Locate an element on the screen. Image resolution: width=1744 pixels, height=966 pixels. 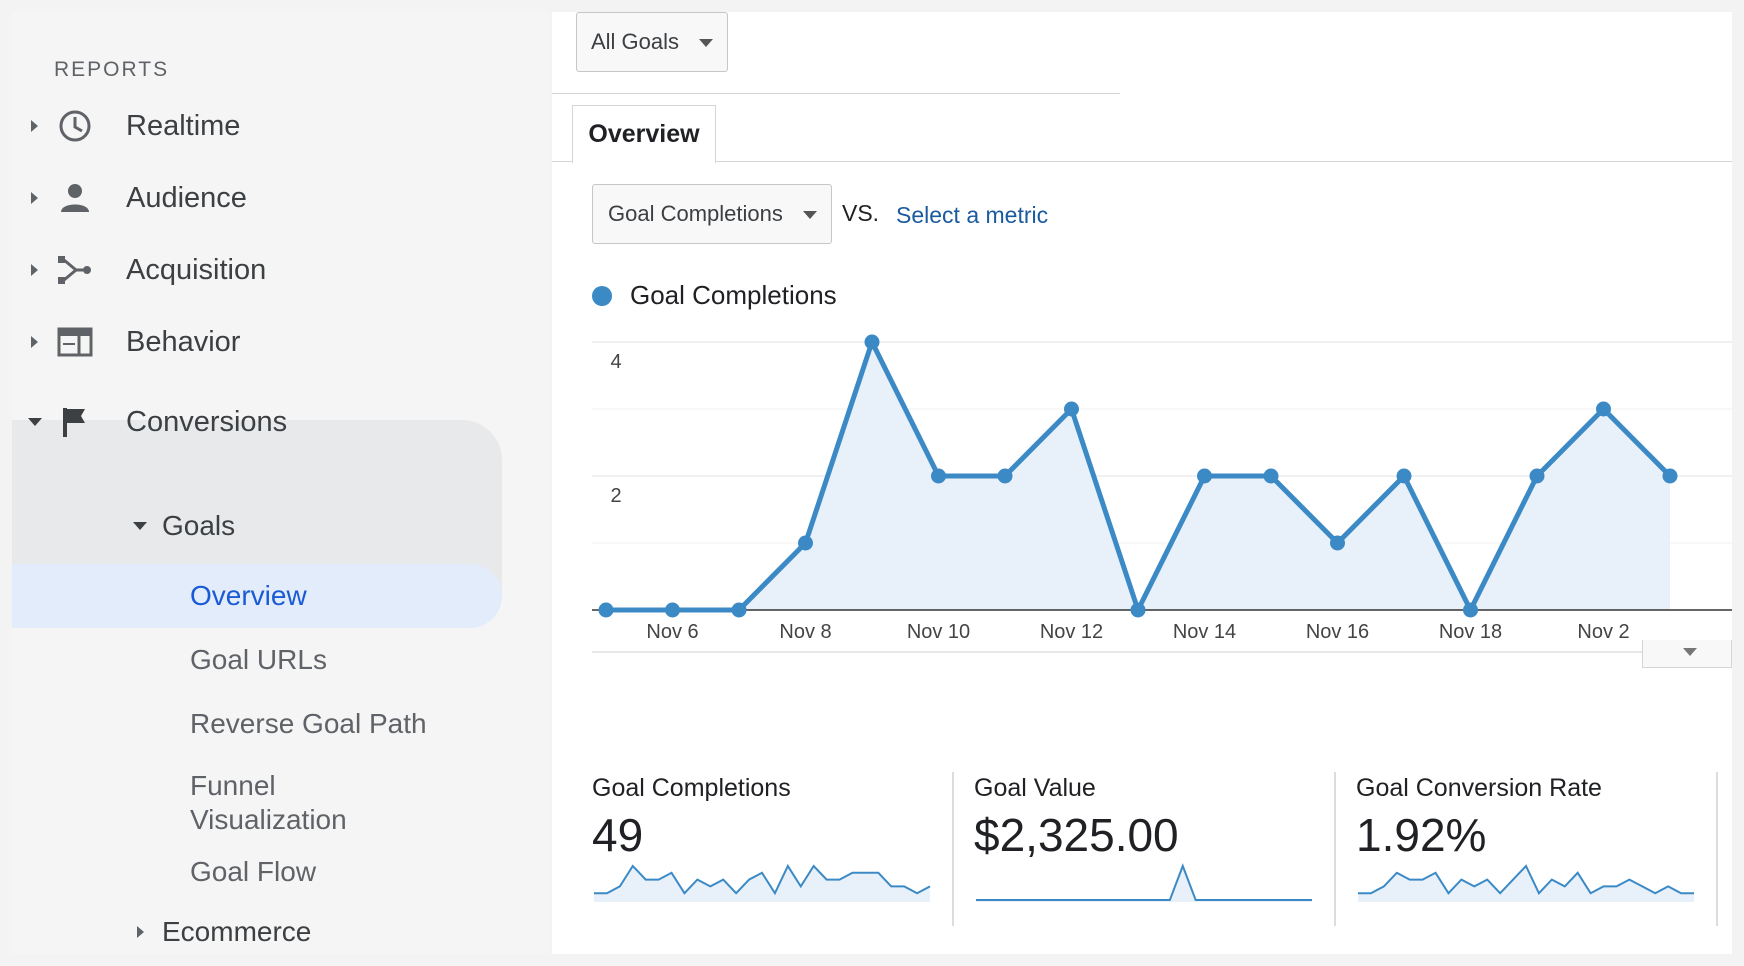
x-tick-label: Nov 10 is located at coordinates (938, 632).